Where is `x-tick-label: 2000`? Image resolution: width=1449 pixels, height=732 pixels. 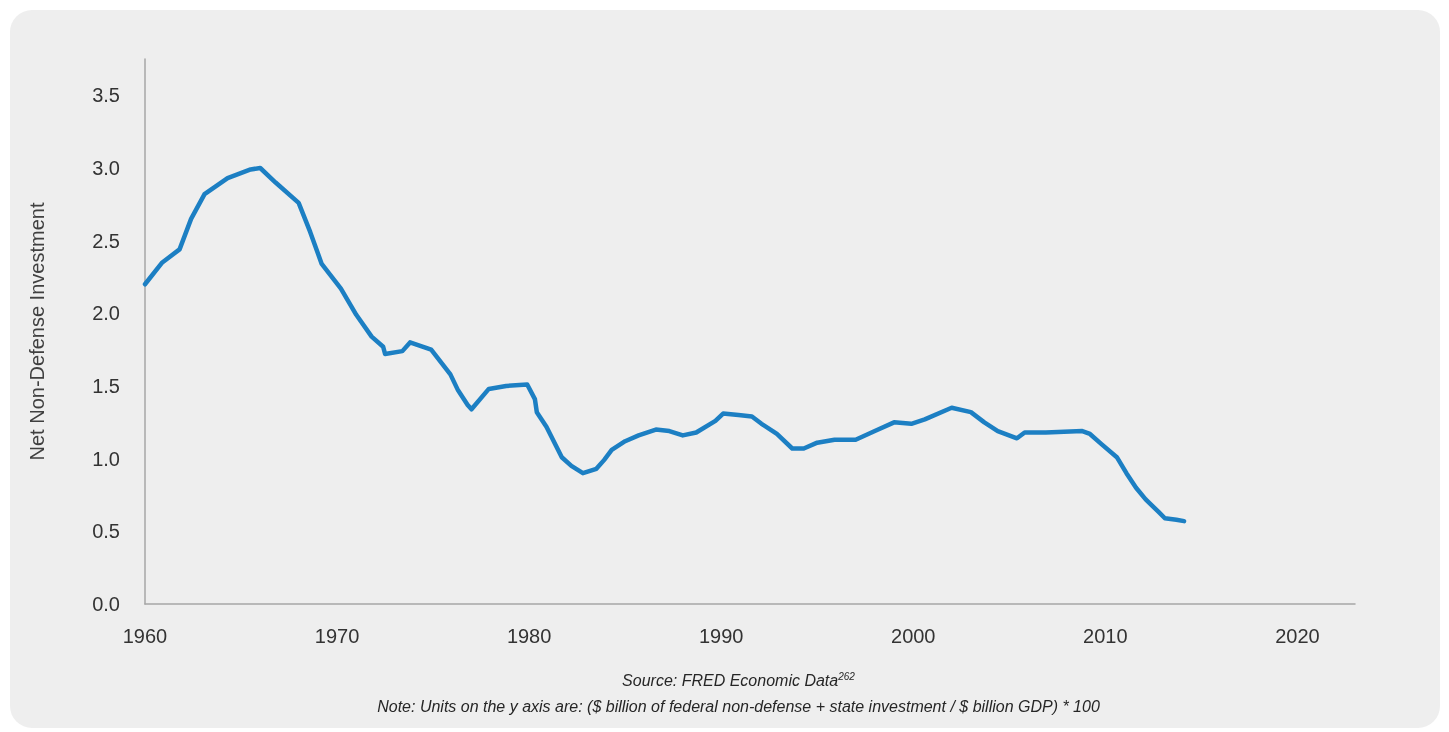
x-tick-label: 2000 is located at coordinates (913, 636).